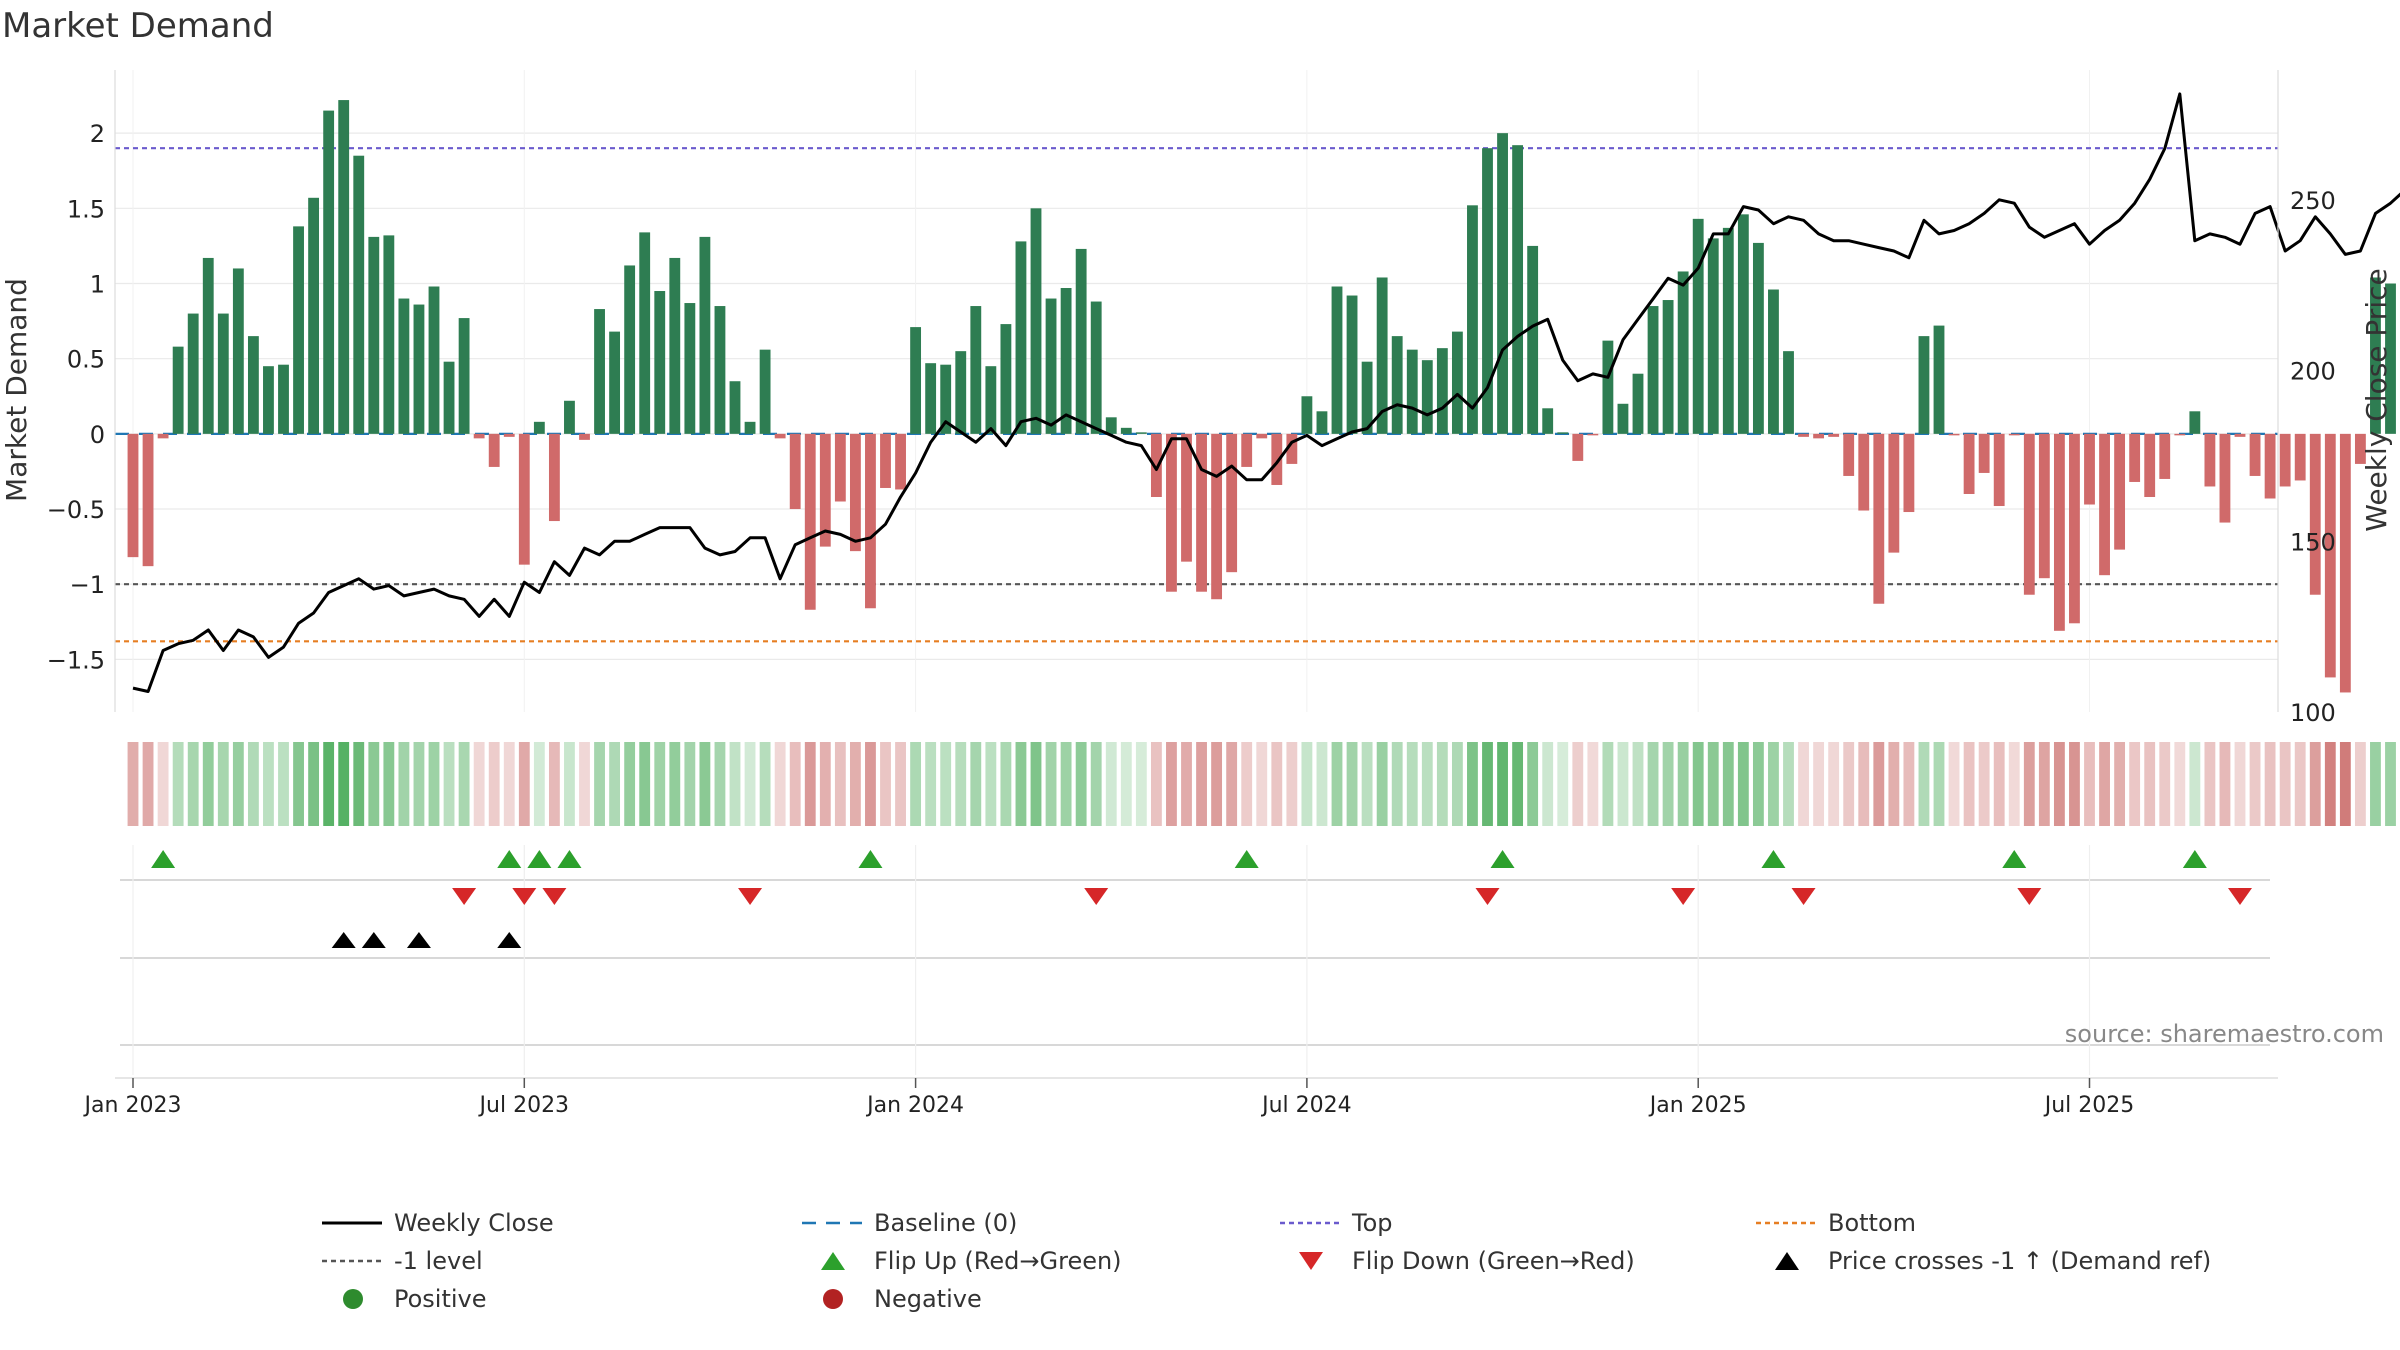 This screenshot has height=1350, width=2400. Describe the element at coordinates (1697, 1105) in the screenshot. I see `x-tick-label: Jan 2025` at that location.